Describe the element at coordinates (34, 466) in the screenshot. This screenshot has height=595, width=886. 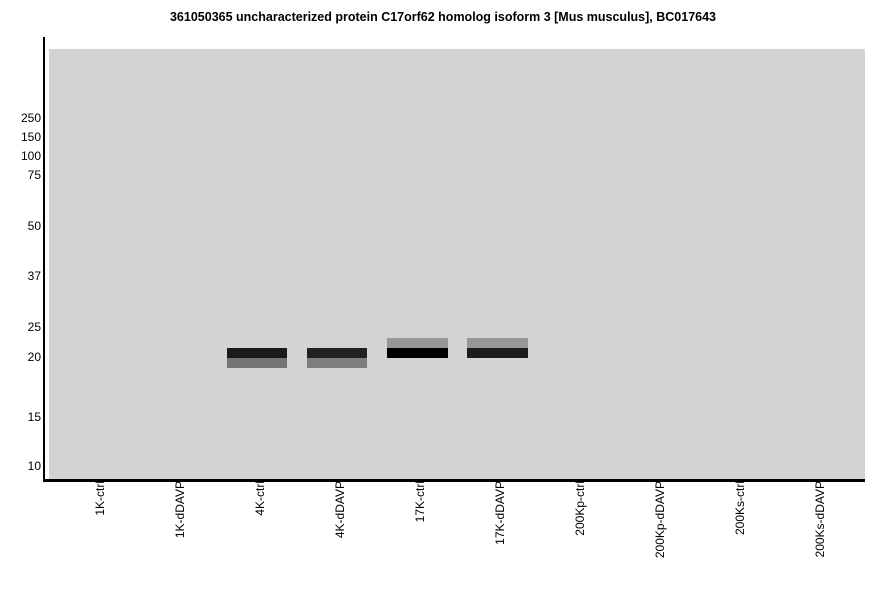
I see `y-axis-tick-label-10: 10` at that location.